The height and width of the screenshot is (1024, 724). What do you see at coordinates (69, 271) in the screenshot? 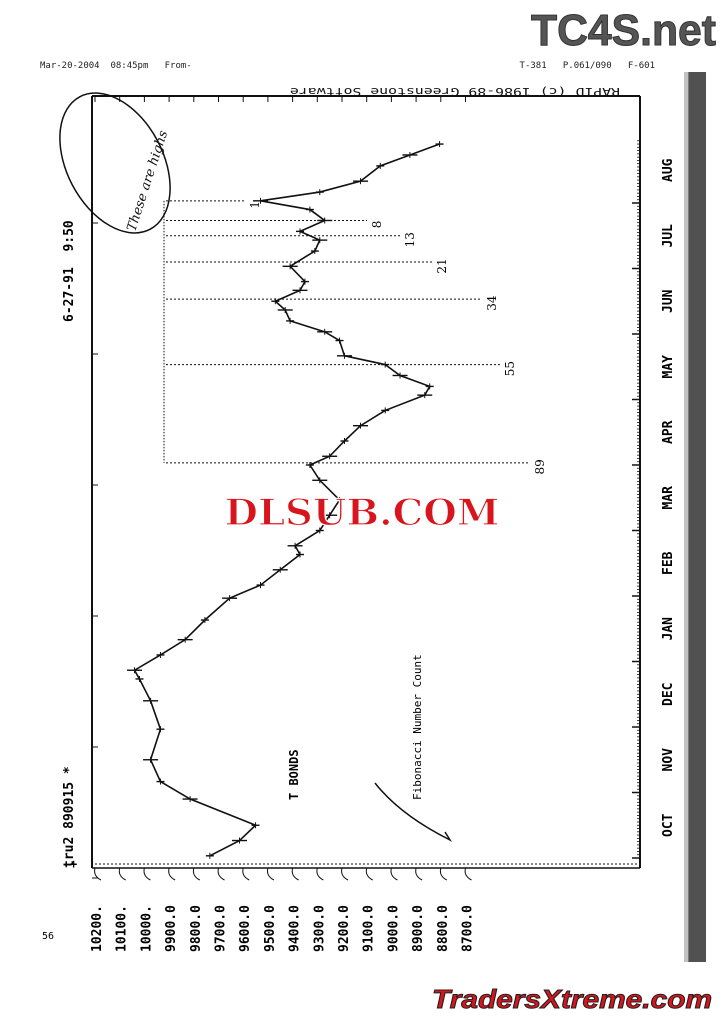
I see `timestamp: 6-27-91 9:50` at bounding box center [69, 271].